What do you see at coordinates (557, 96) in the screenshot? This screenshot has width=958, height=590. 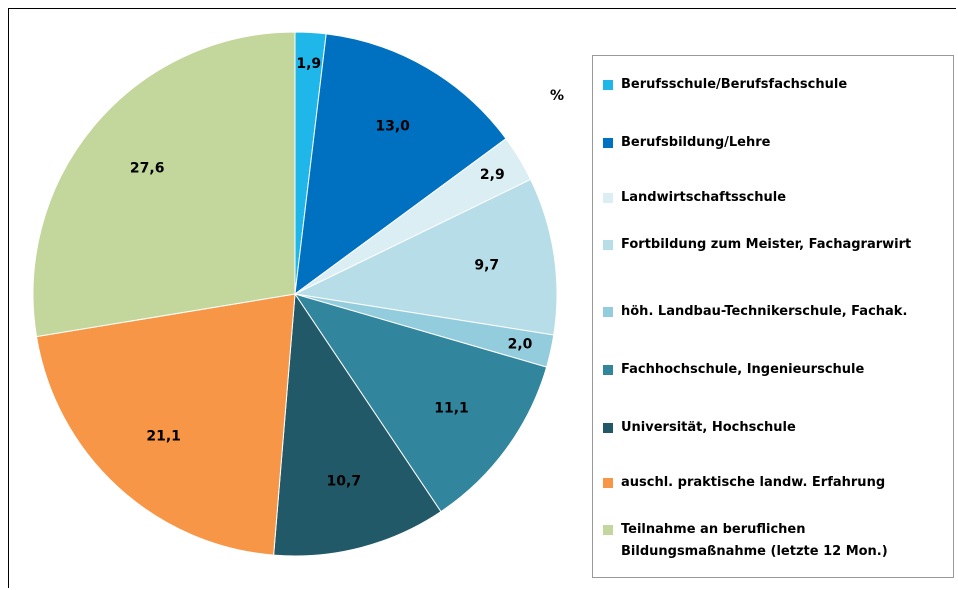 I see `unit-label: %` at bounding box center [557, 96].